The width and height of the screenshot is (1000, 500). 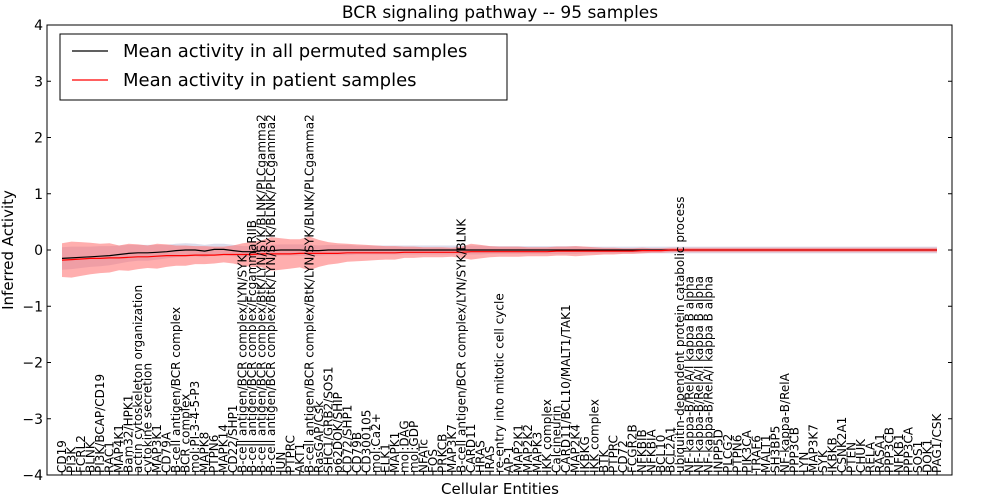 What do you see at coordinates (157, 448) in the screenshot?
I see `x-tick-label: MAP3K1` at bounding box center [157, 448].